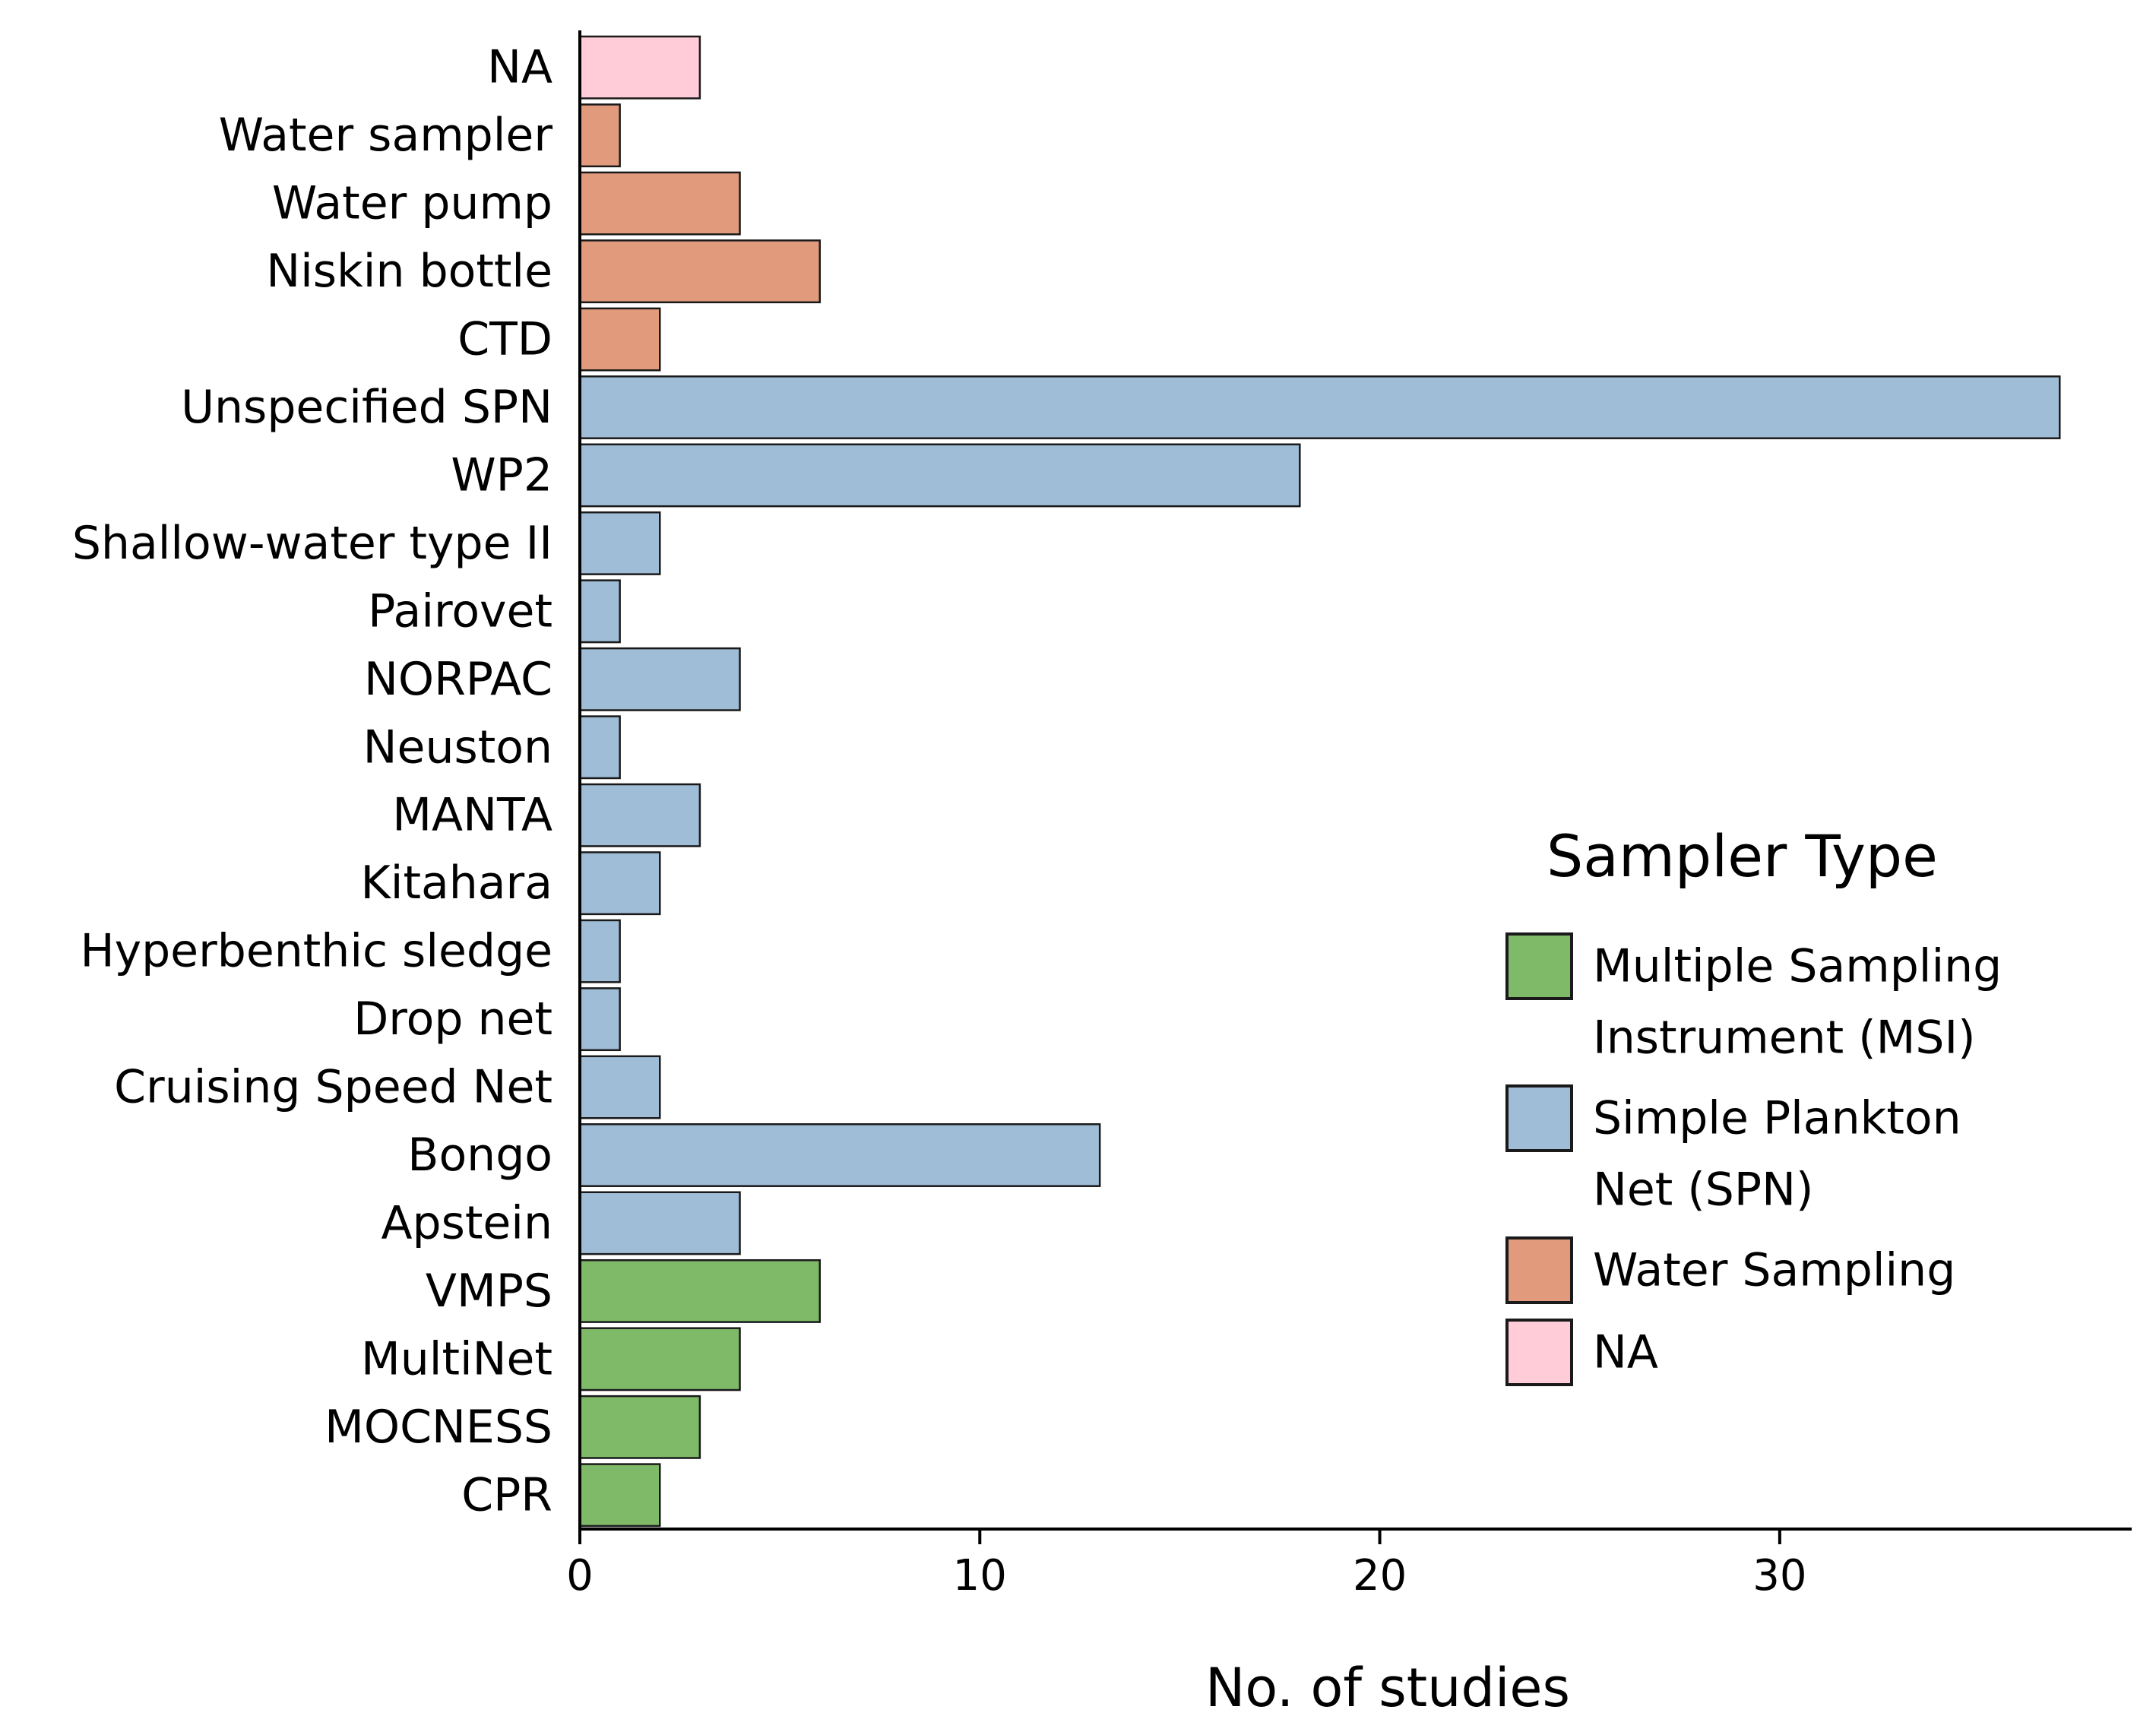 The height and width of the screenshot is (1735, 2156). What do you see at coordinates (659, 679) in the screenshot?
I see `bar-norpac` at bounding box center [659, 679].